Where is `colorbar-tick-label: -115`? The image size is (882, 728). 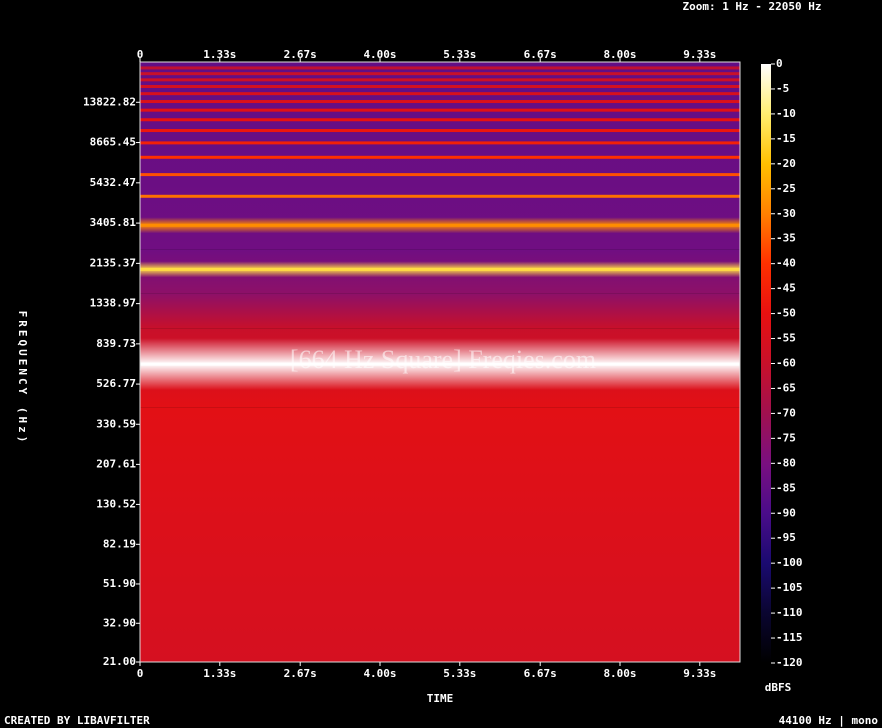 colorbar-tick-label: -115 is located at coordinates (789, 637).